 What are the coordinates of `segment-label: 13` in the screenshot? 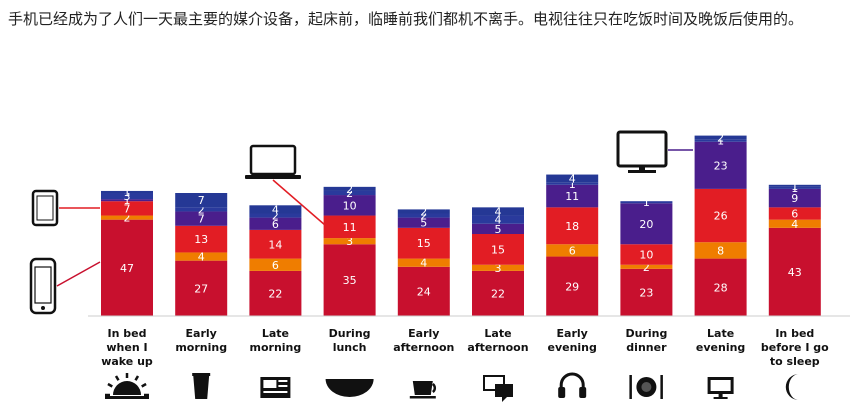 It's located at (201, 239).